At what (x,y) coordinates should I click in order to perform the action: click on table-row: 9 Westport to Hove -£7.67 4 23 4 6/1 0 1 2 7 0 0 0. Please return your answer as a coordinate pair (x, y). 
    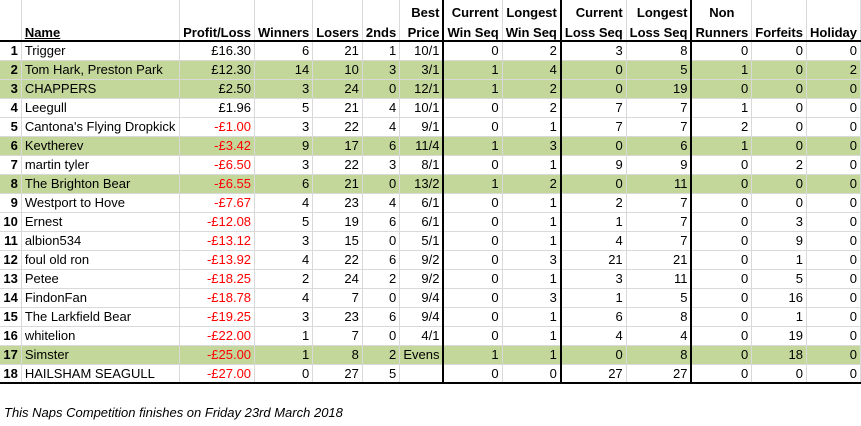
    Looking at the image, I should click on (430, 203).